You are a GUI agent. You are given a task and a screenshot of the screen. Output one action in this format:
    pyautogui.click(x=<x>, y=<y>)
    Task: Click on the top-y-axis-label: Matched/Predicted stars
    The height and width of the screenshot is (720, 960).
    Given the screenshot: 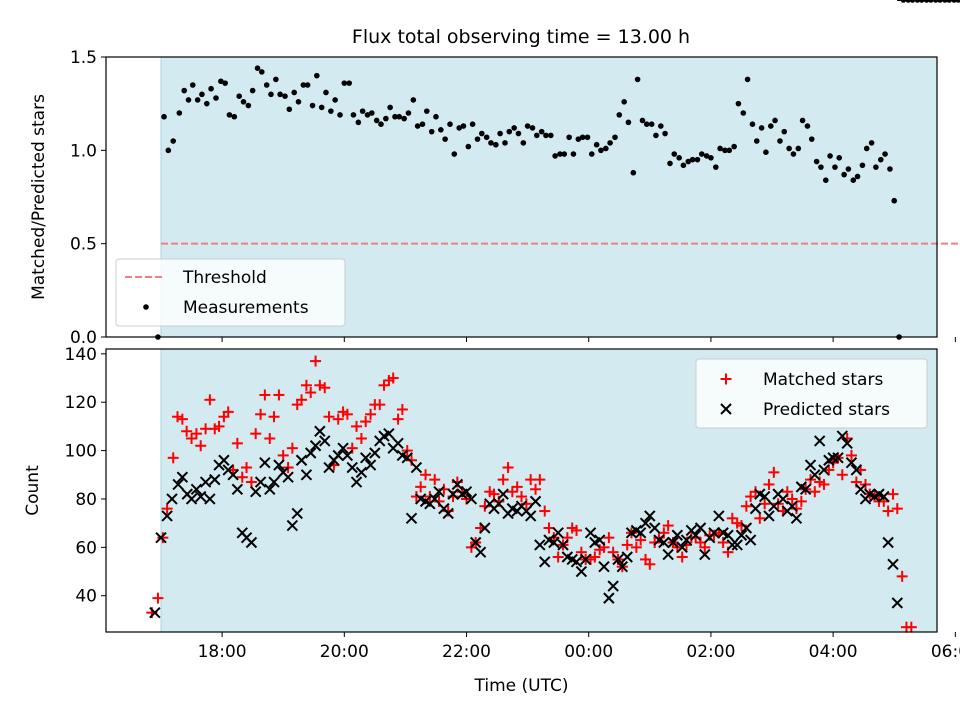 What is the action you would take?
    pyautogui.click(x=39, y=197)
    